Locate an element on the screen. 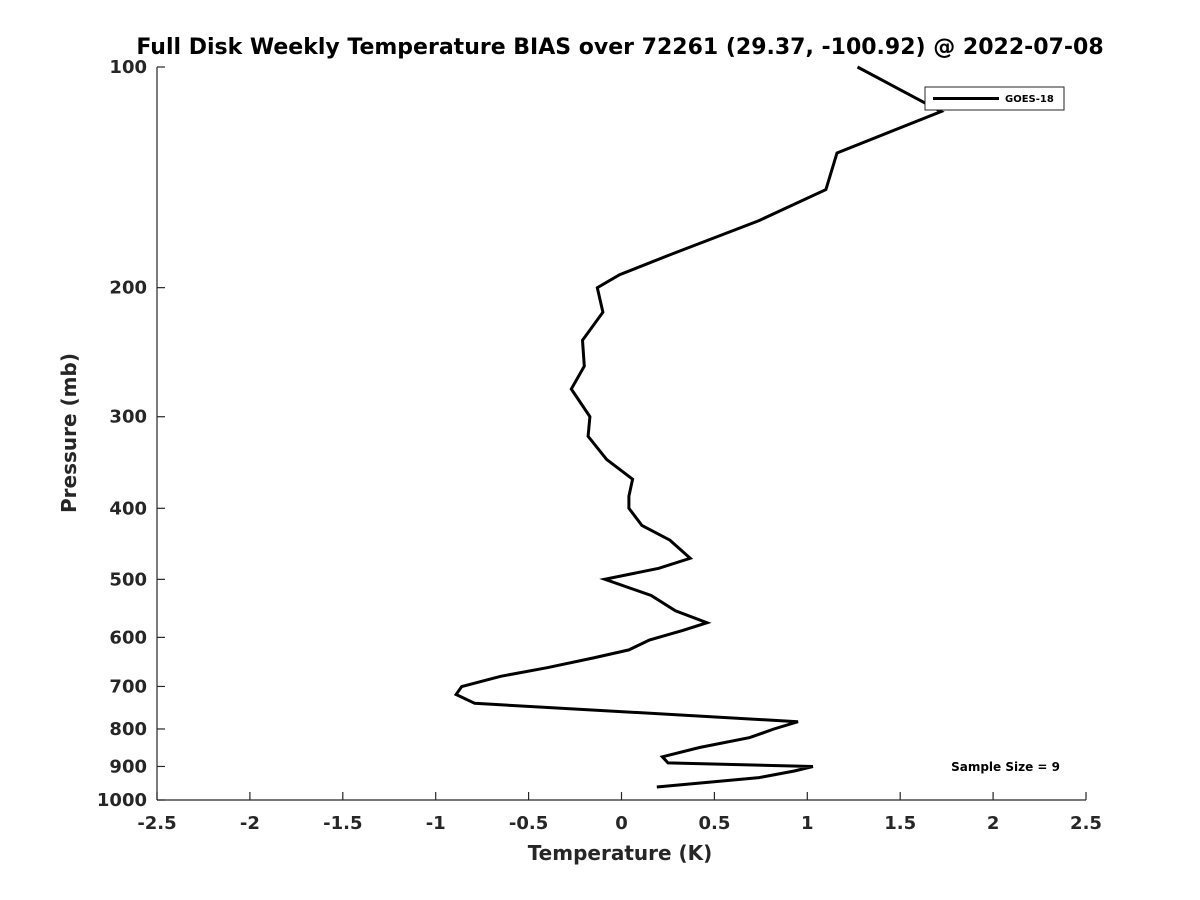  x-tick-label: 0 is located at coordinates (621, 823).